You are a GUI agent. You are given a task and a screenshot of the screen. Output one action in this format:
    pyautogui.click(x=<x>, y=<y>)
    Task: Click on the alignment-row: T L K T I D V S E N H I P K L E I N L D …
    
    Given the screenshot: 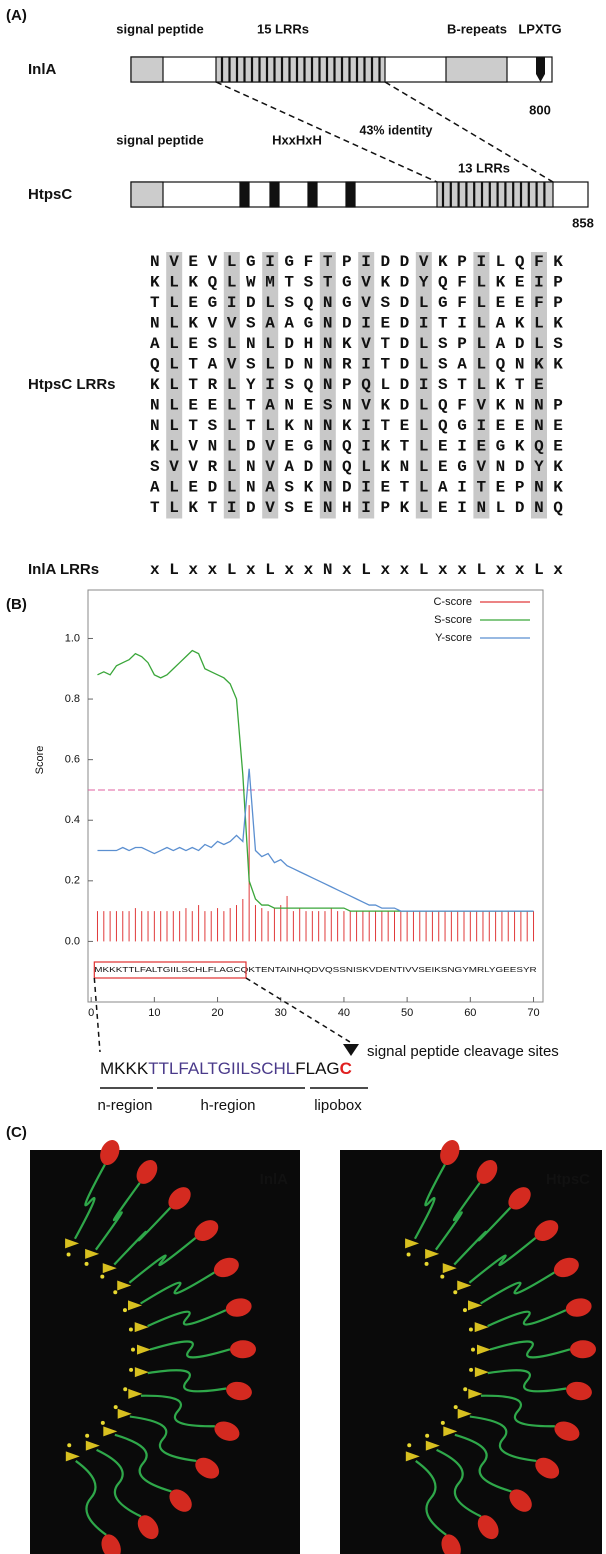 What is the action you would take?
    pyautogui.click(x=356, y=508)
    